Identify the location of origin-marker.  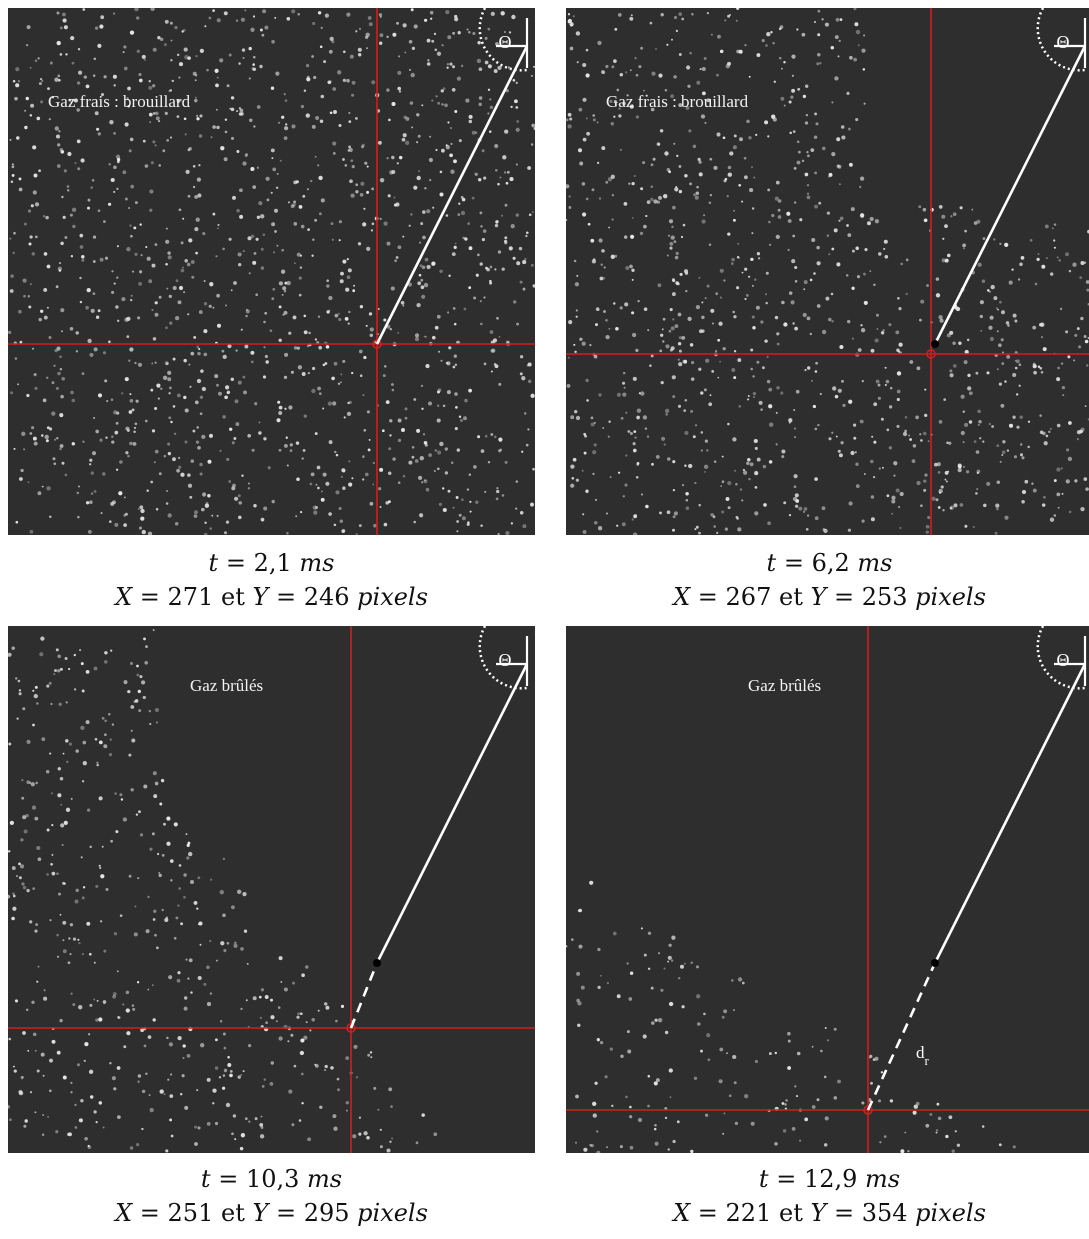
(935, 963).